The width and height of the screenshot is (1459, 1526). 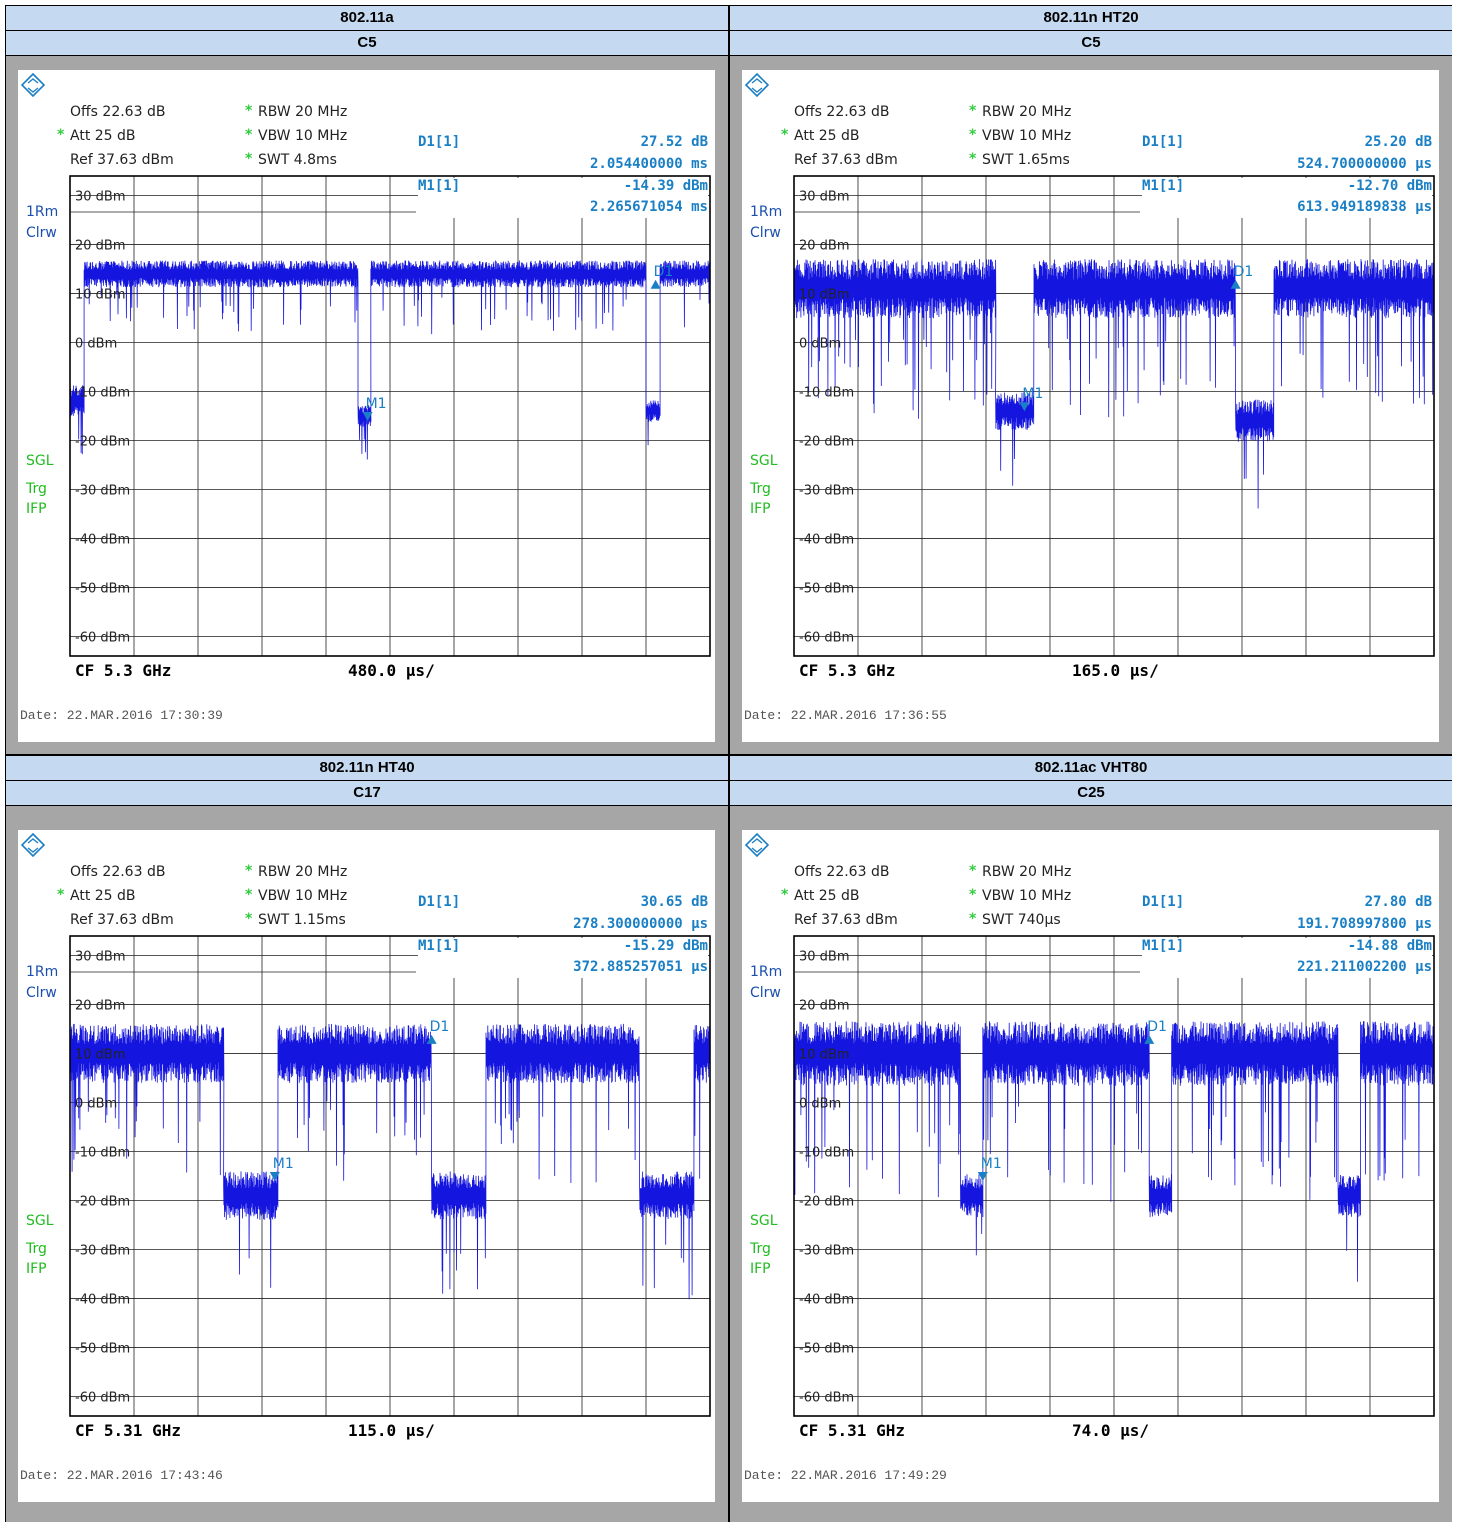 I want to click on y-tick-label: -40 dBm, so click(x=102, y=1299).